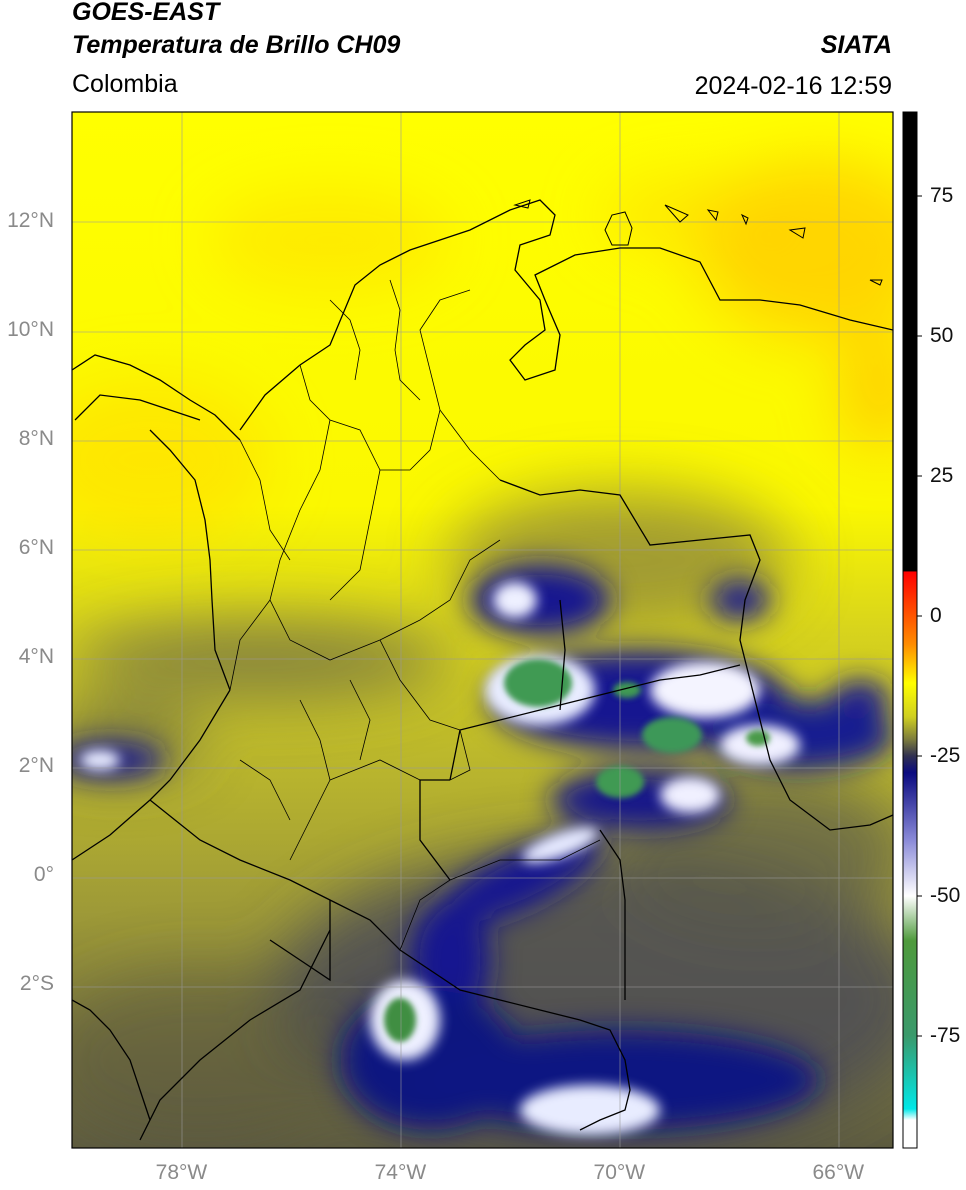  I want to click on colorbar-tick-label: -75, so click(945, 1035).